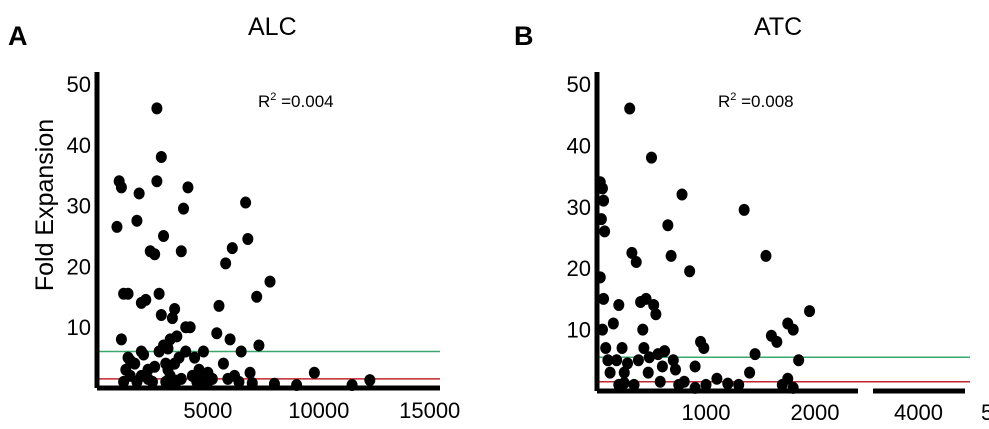 The image size is (989, 429). Describe the element at coordinates (321, 410) in the screenshot. I see `panel-a-x-ticks: 5000 10000 15000` at that location.